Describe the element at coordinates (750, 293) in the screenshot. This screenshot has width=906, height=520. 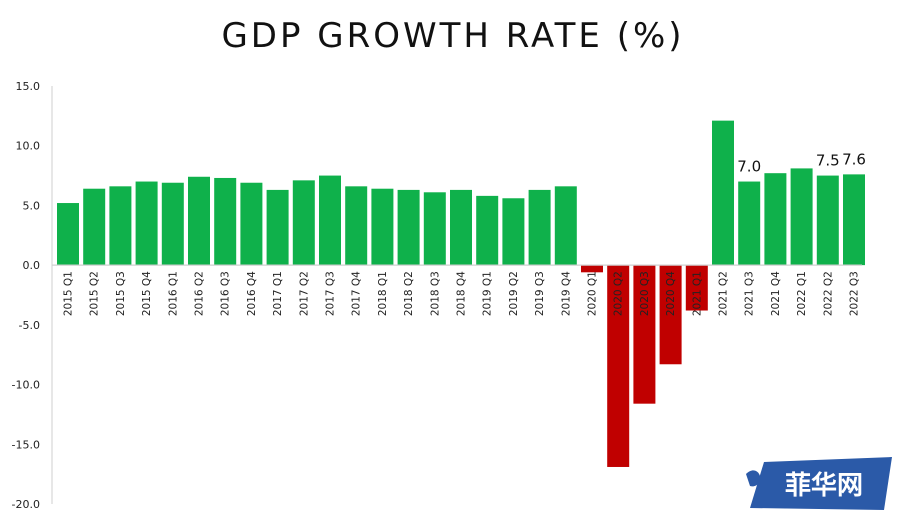
I see `x-tick-label: 2021 Q3` at that location.